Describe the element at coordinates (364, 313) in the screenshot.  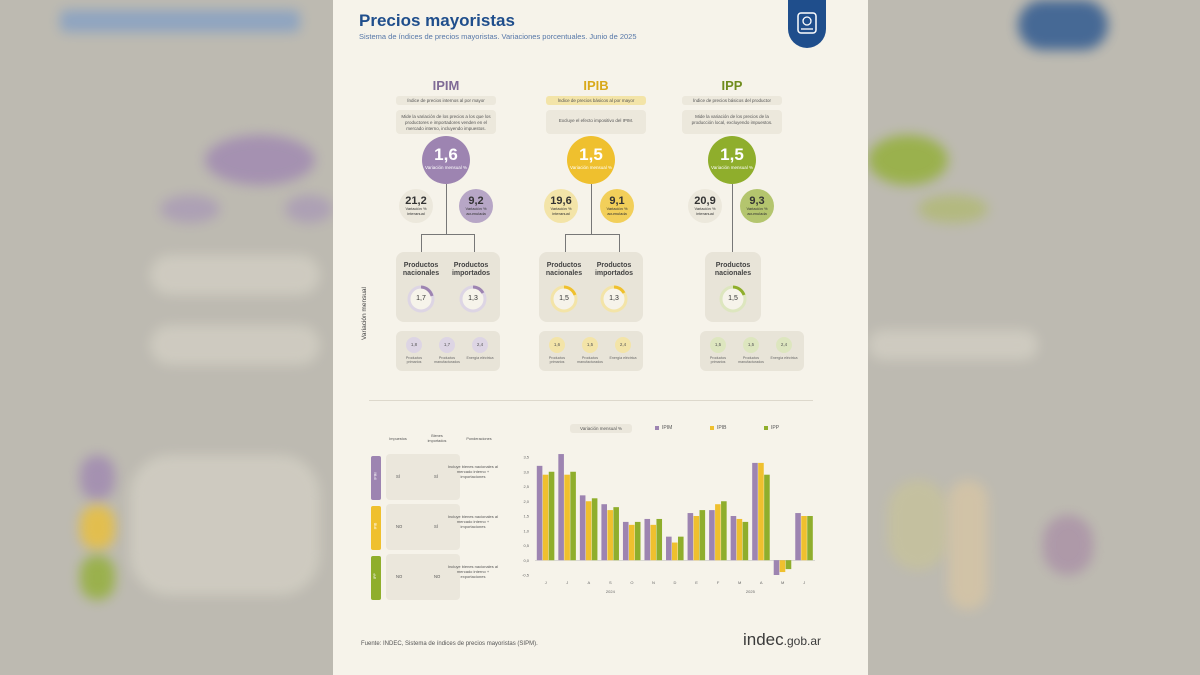
I see `vertical-axis-label: Variación mensual` at that location.